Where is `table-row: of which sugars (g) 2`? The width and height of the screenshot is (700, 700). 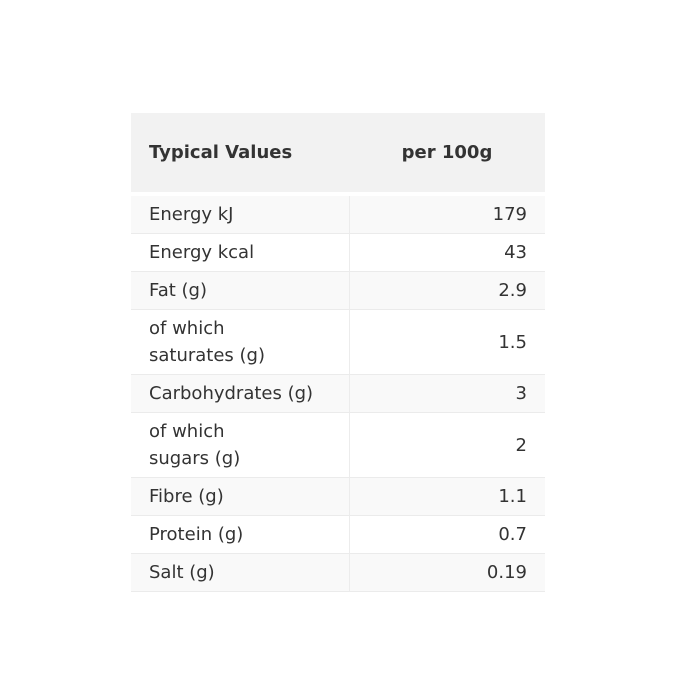 table-row: of which sugars (g) 2 is located at coordinates (338, 445).